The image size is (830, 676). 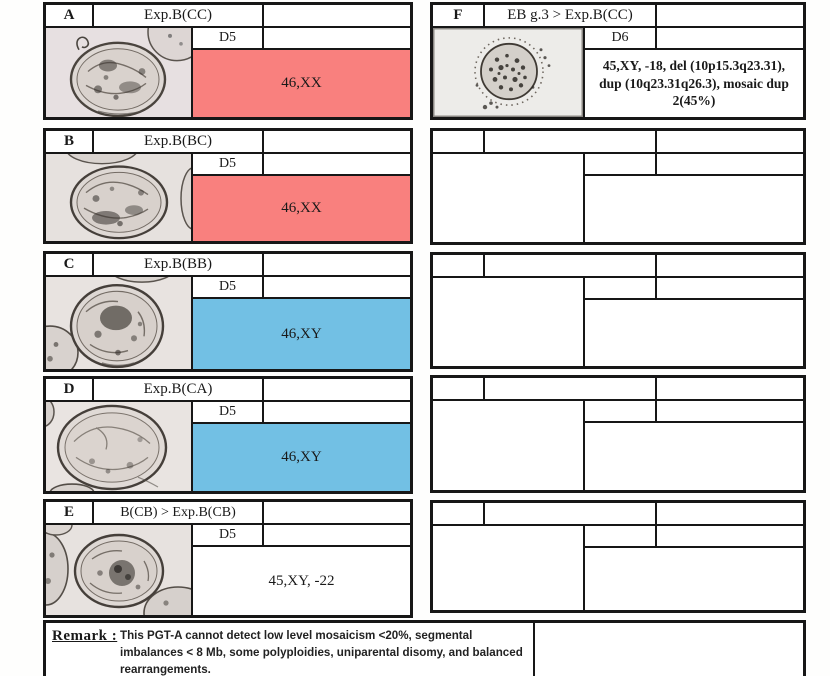 What do you see at coordinates (179, 16) in the screenshot?
I see `panel-title: Exp.B(CC)` at bounding box center [179, 16].